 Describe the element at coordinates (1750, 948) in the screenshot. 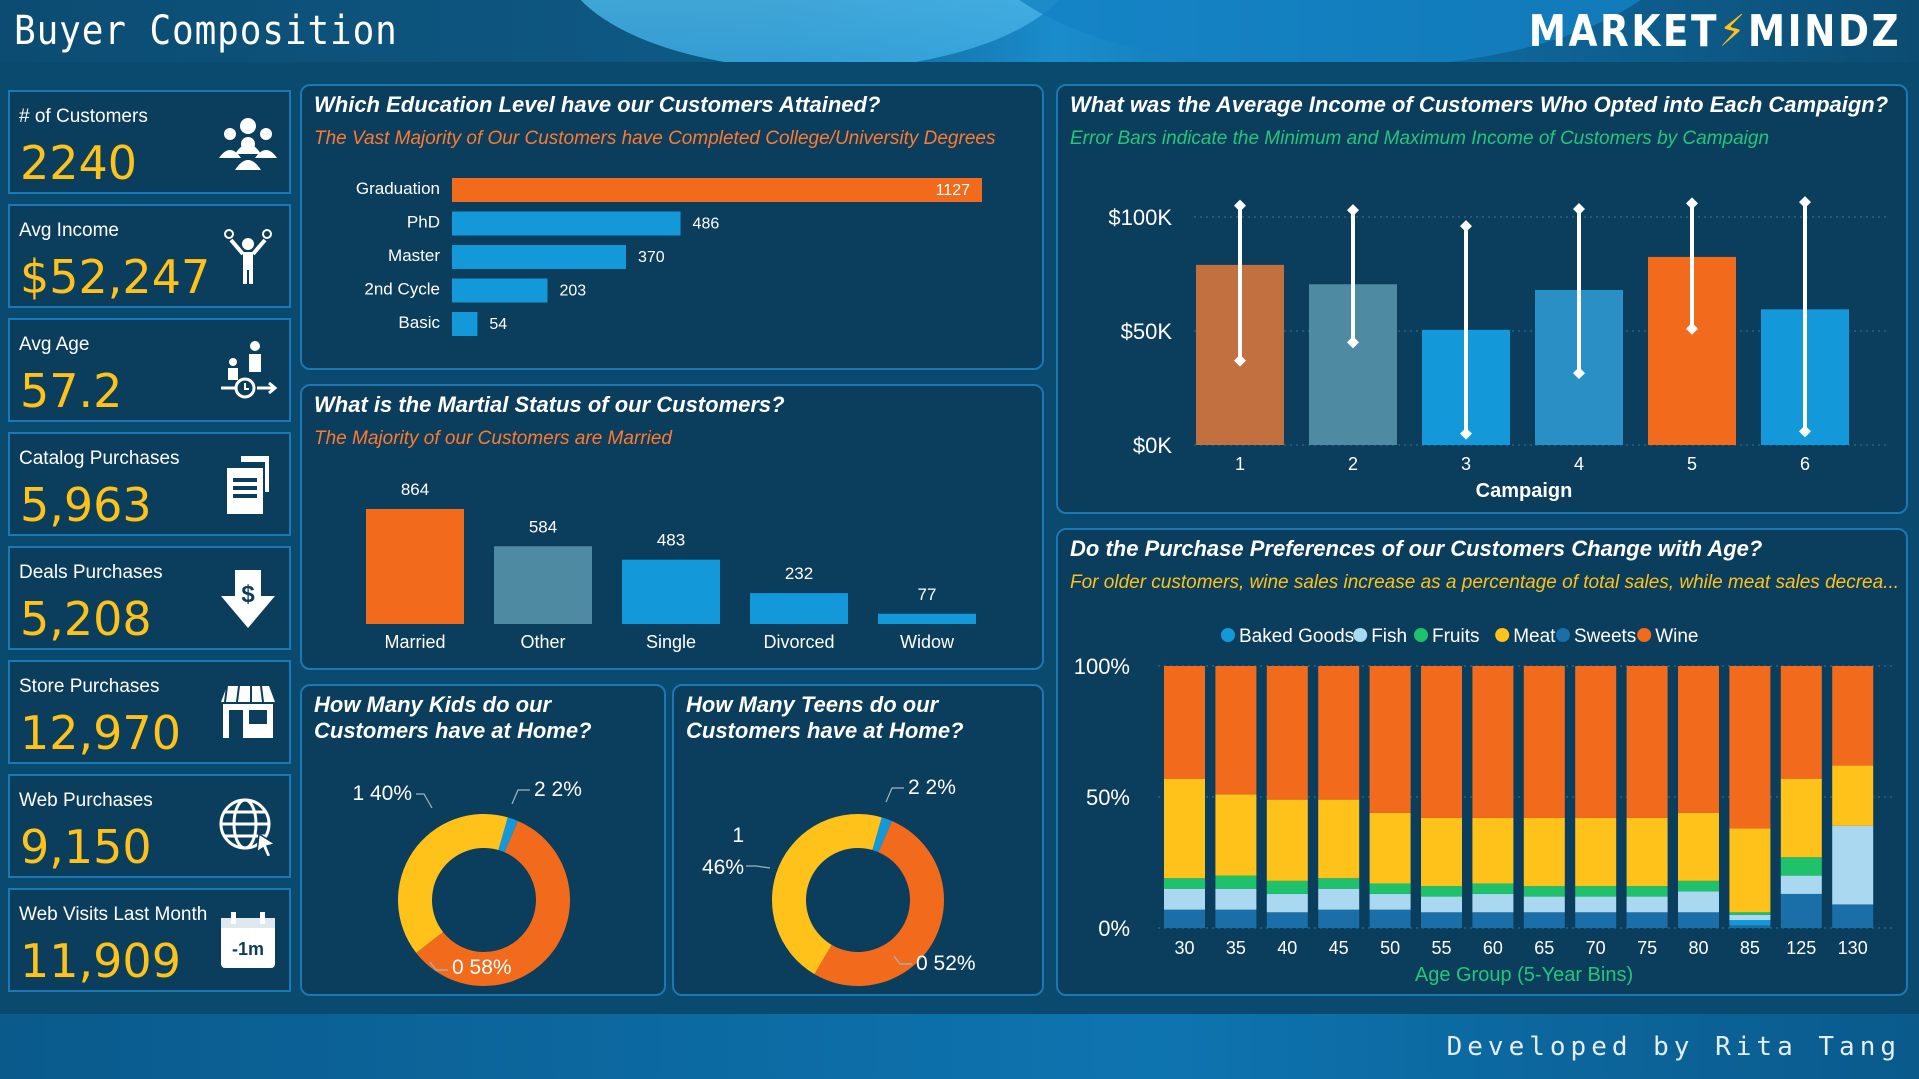

I see `age-x-tick-label: 85` at that location.